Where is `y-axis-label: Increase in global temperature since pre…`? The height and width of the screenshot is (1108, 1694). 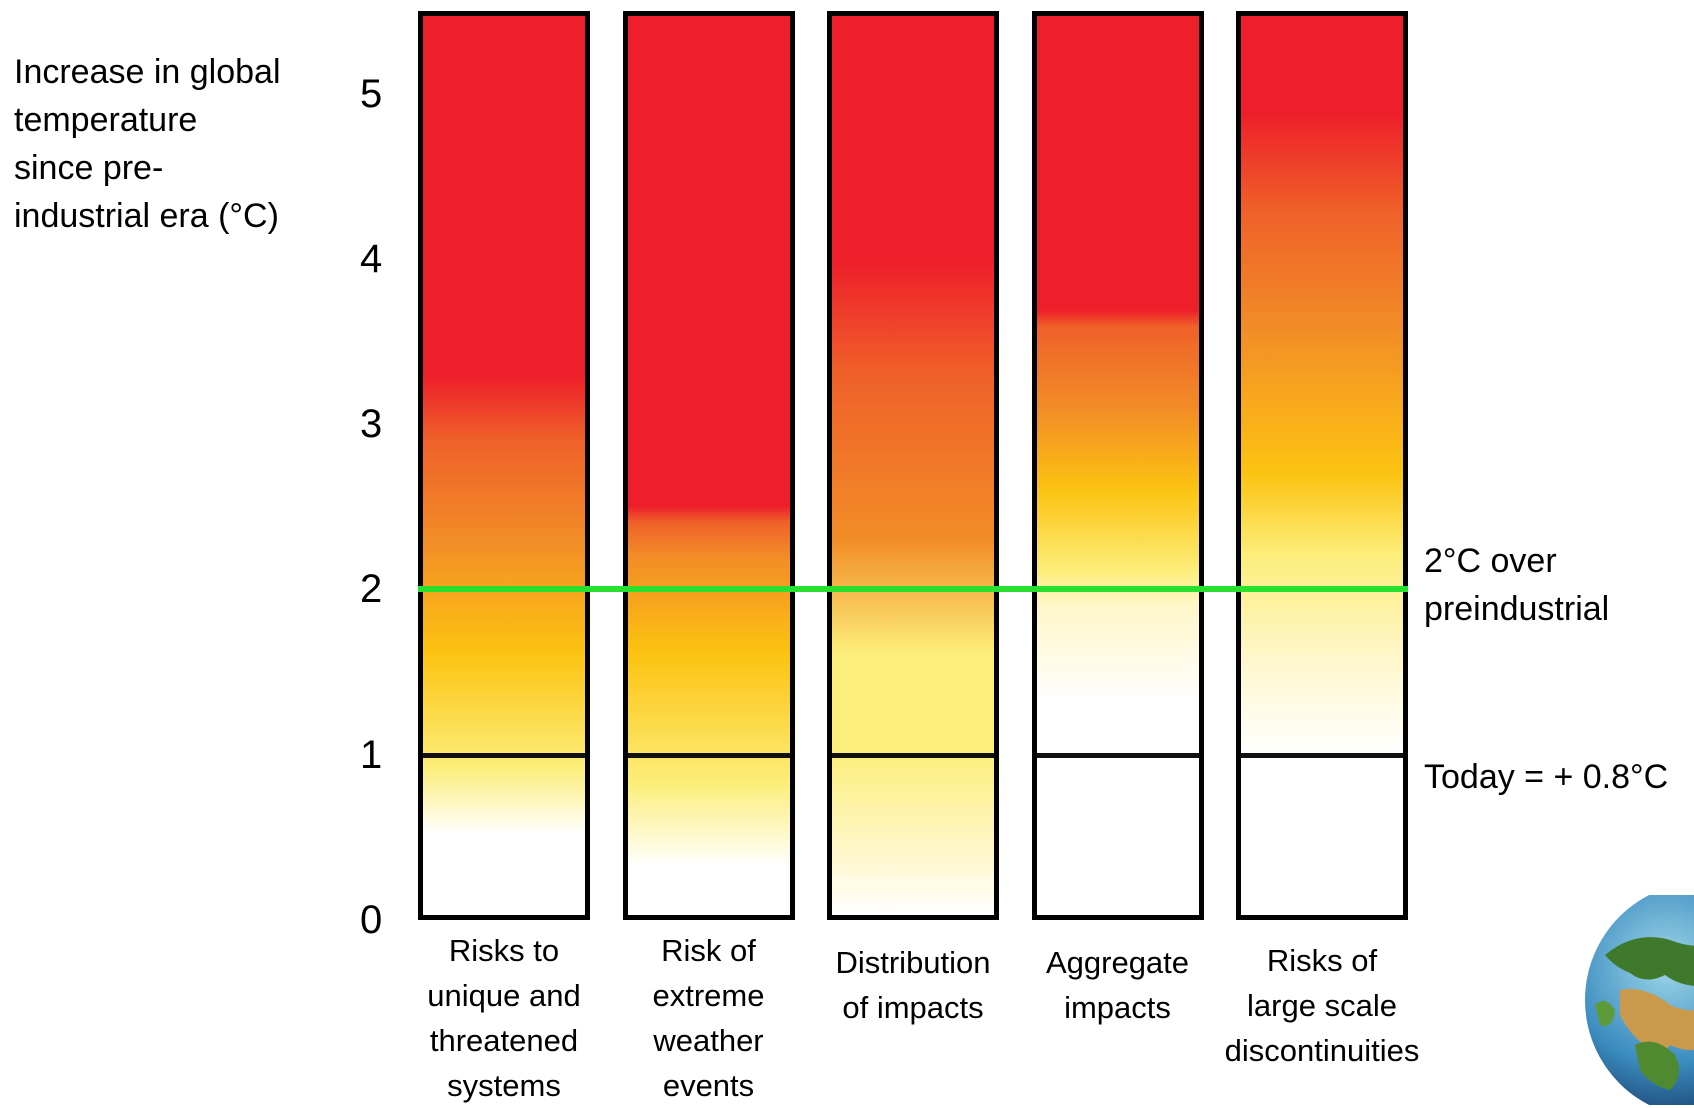
y-axis-label: Increase in global temperature since pre… is located at coordinates (147, 144).